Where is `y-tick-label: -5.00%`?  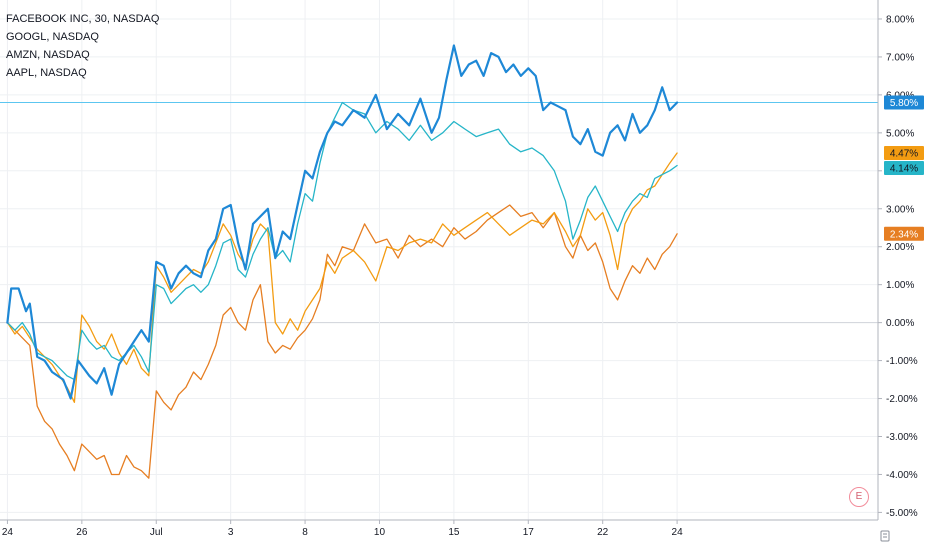 y-tick-label: -5.00% is located at coordinates (902, 513).